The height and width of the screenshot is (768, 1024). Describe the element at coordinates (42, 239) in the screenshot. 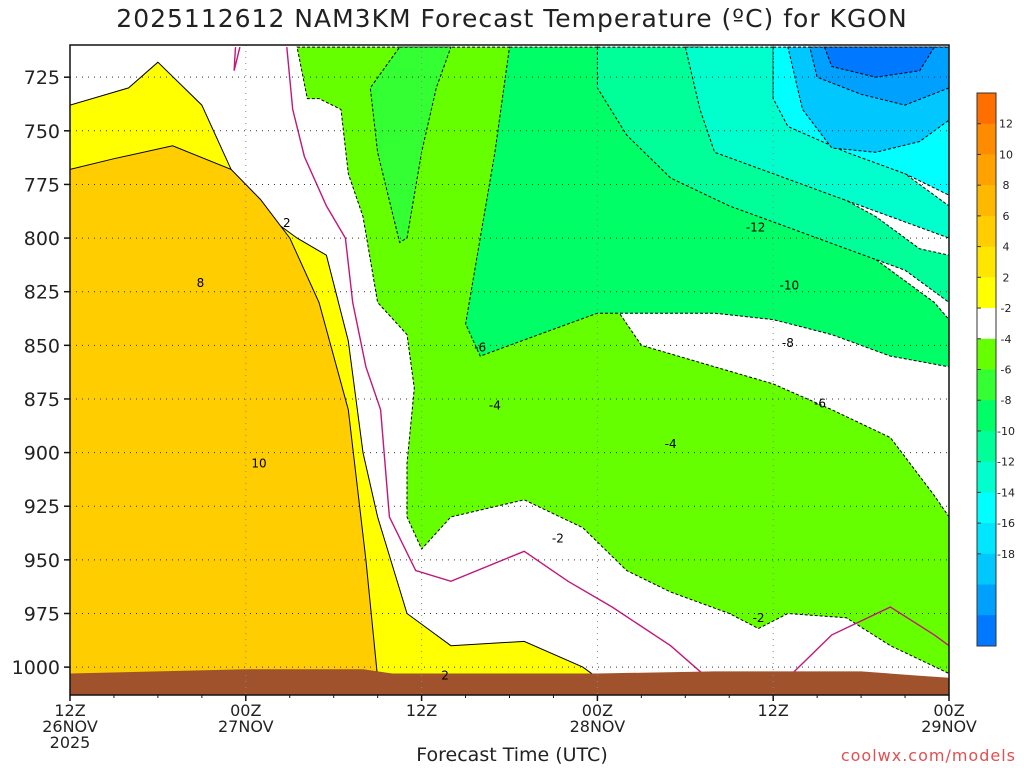

I see `y-tick-label-800: 800` at that location.